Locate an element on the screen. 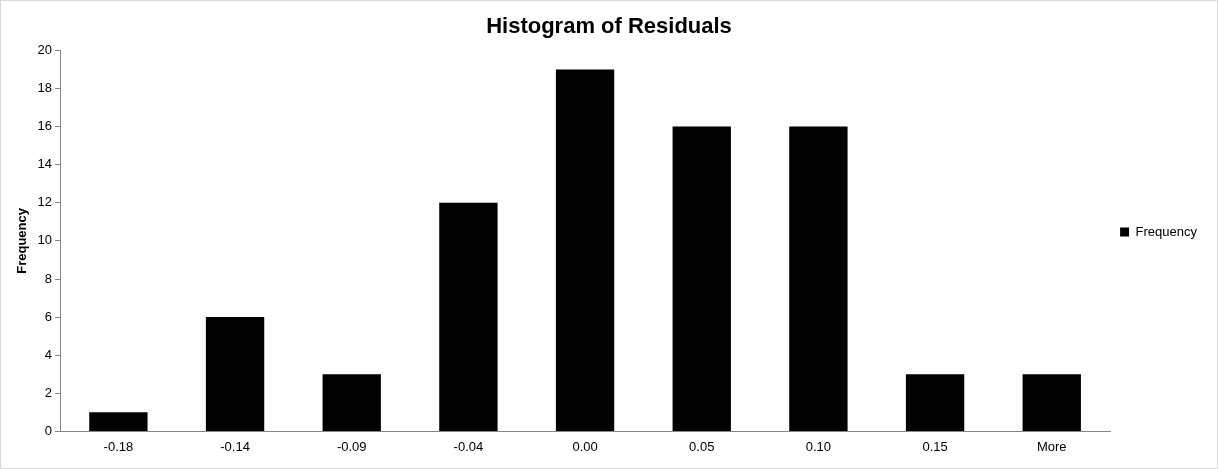 The image size is (1218, 469). chart-title: Histogram of Residuals is located at coordinates (609, 26).